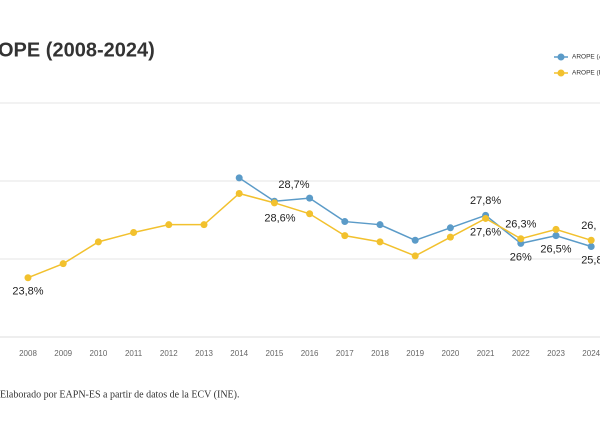 This screenshot has height=436, width=600. What do you see at coordinates (485, 232) in the screenshot?
I see `data-label: 27,6%` at bounding box center [485, 232].